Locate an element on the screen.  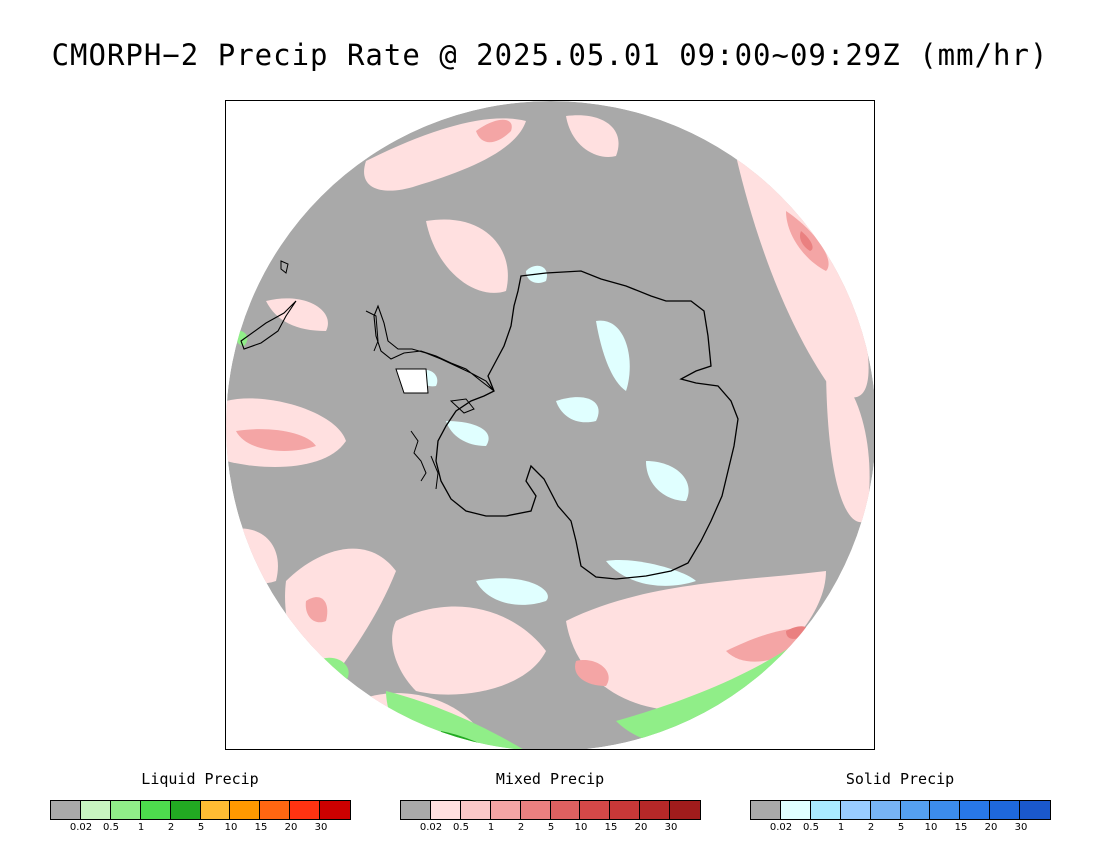
legend-mixed: Mixed Precip 0.02 0.5 1 2 5 10 15 20 30 is located at coordinates (550, 803).